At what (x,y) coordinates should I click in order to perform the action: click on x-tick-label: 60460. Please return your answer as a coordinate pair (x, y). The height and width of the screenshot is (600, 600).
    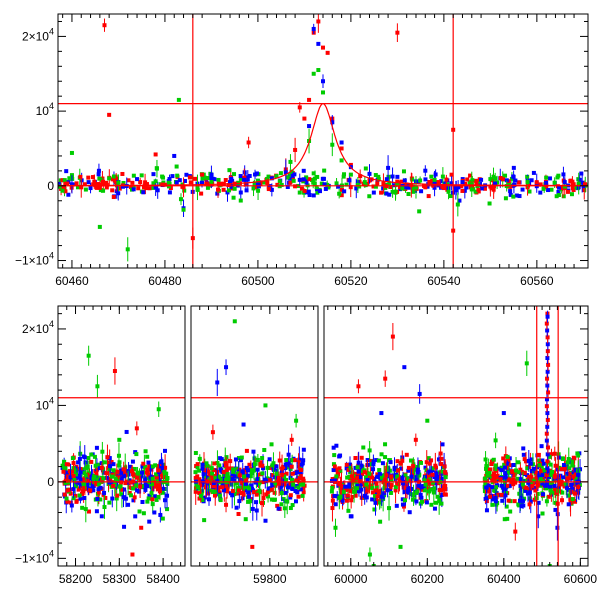
    Looking at the image, I should click on (72, 281).